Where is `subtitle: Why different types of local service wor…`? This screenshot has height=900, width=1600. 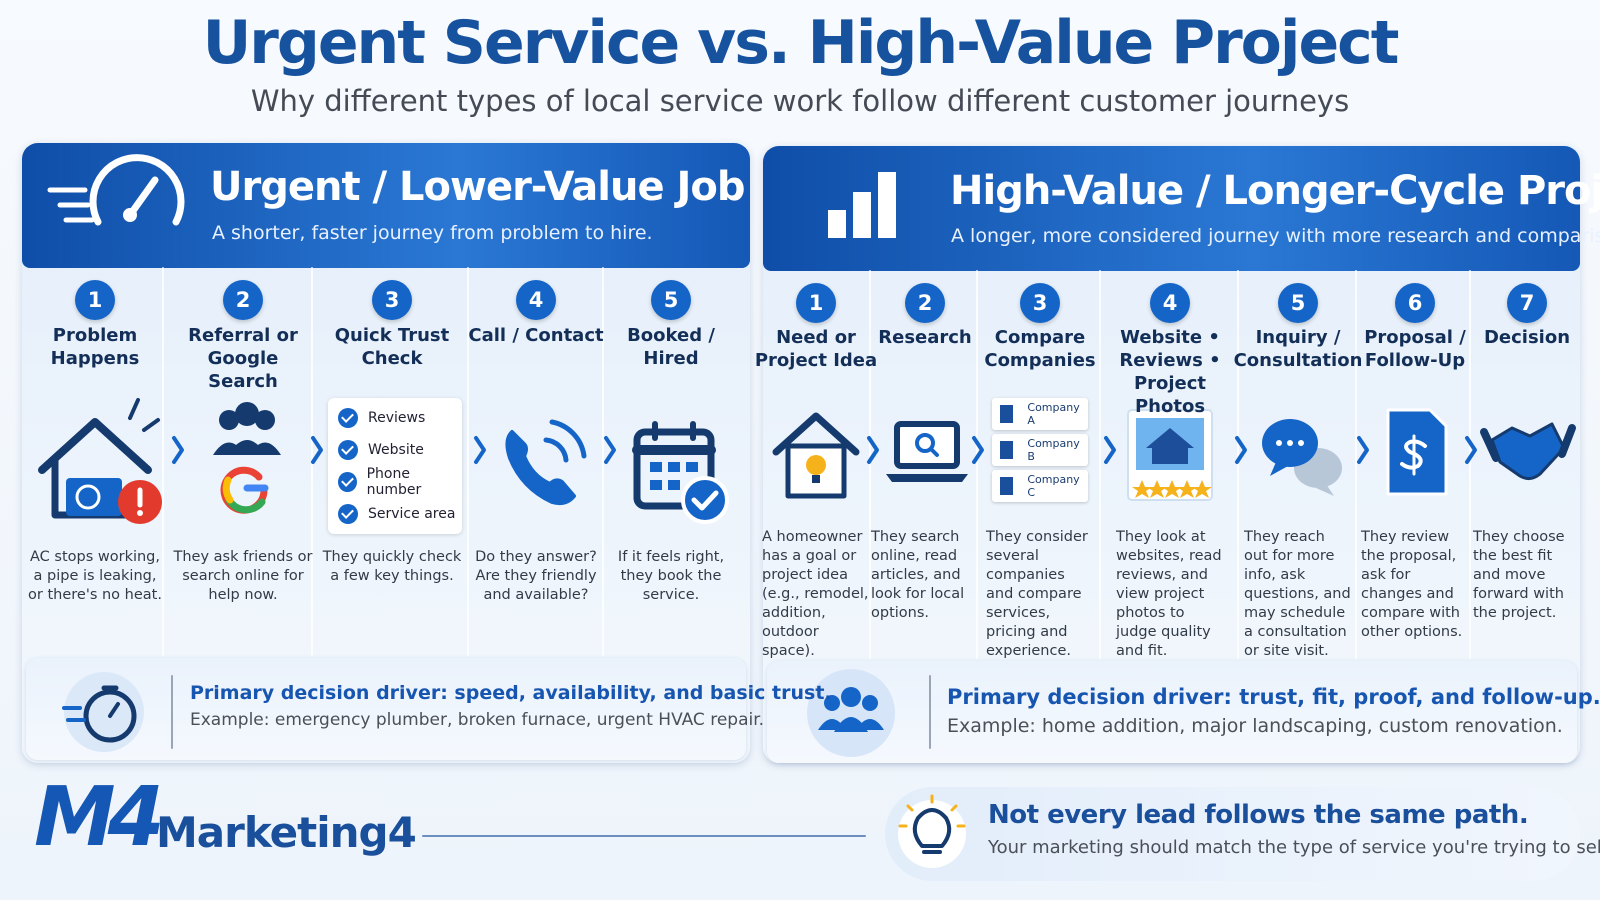 subtitle: Why different types of local service wor… is located at coordinates (800, 101).